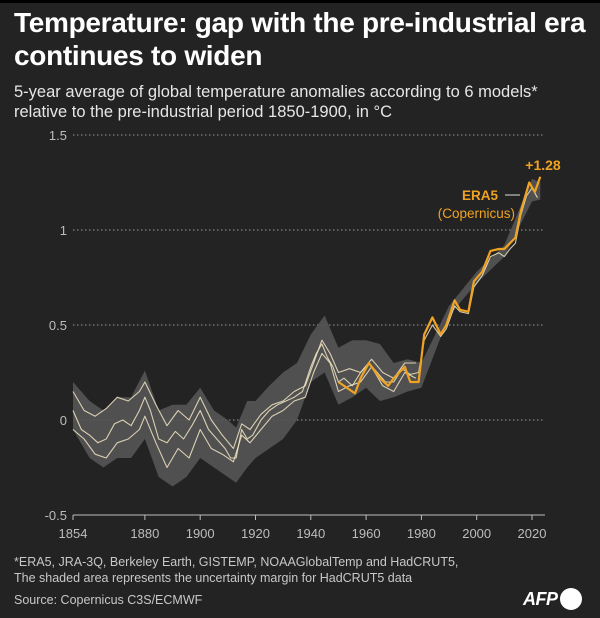  What do you see at coordinates (421, 533) in the screenshot?
I see `x-tick-label: 1980` at bounding box center [421, 533].